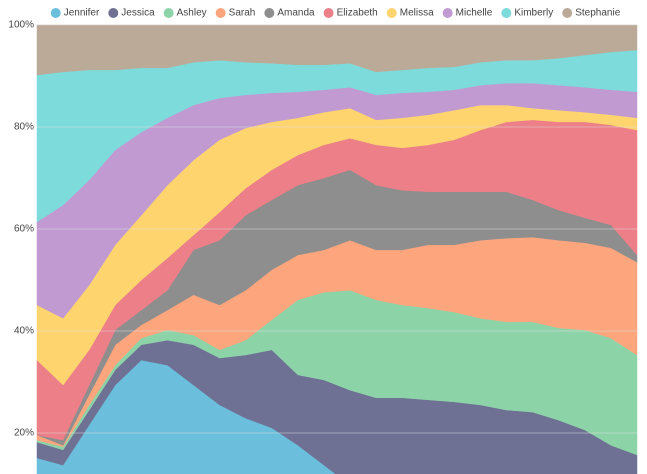 Image resolution: width=647 pixels, height=474 pixels. What do you see at coordinates (138, 13) in the screenshot?
I see `legend-label: Jessica` at bounding box center [138, 13].